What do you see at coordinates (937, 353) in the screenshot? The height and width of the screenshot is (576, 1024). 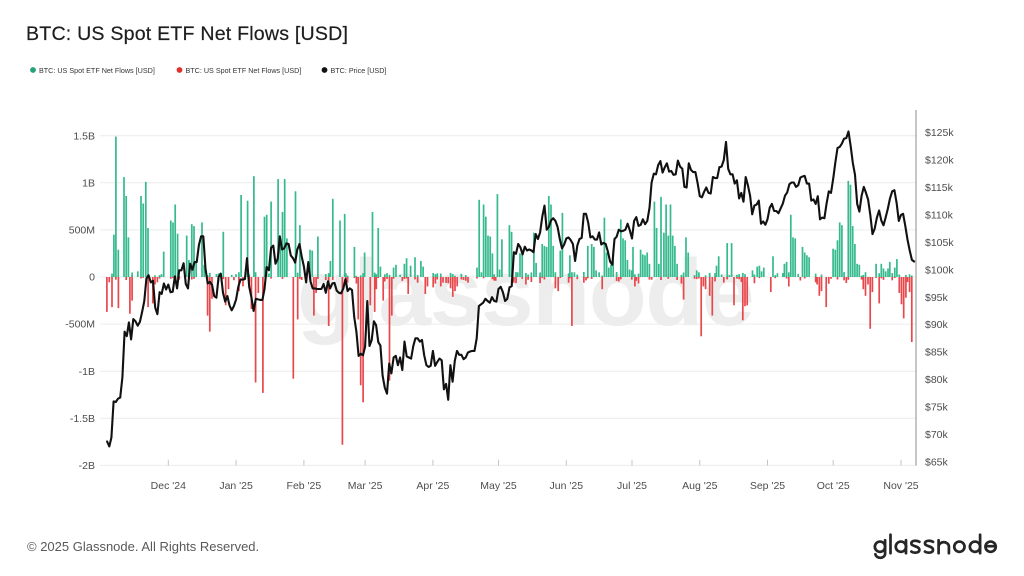 I see `svg-text: $85k` at bounding box center [937, 353].